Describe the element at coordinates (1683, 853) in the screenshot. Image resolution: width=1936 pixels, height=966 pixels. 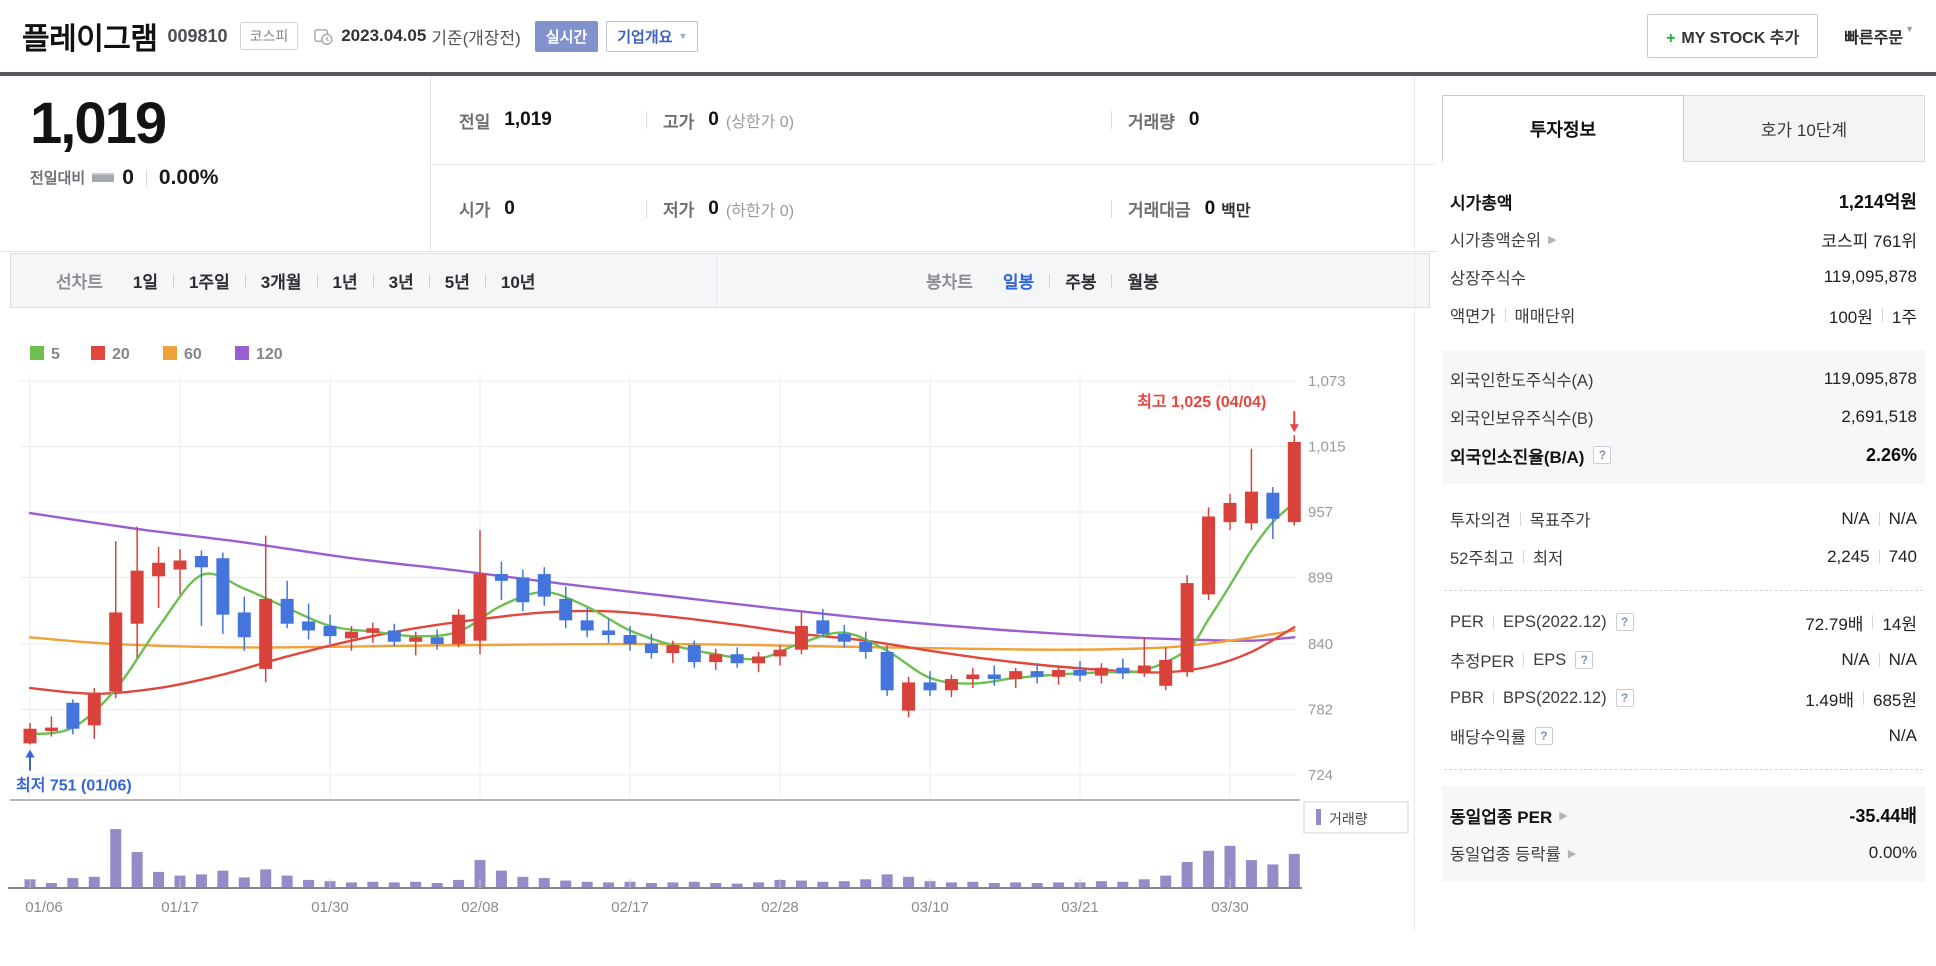
I see `list-item: 동일업종 등락률 ▶ 0.00%` at that location.